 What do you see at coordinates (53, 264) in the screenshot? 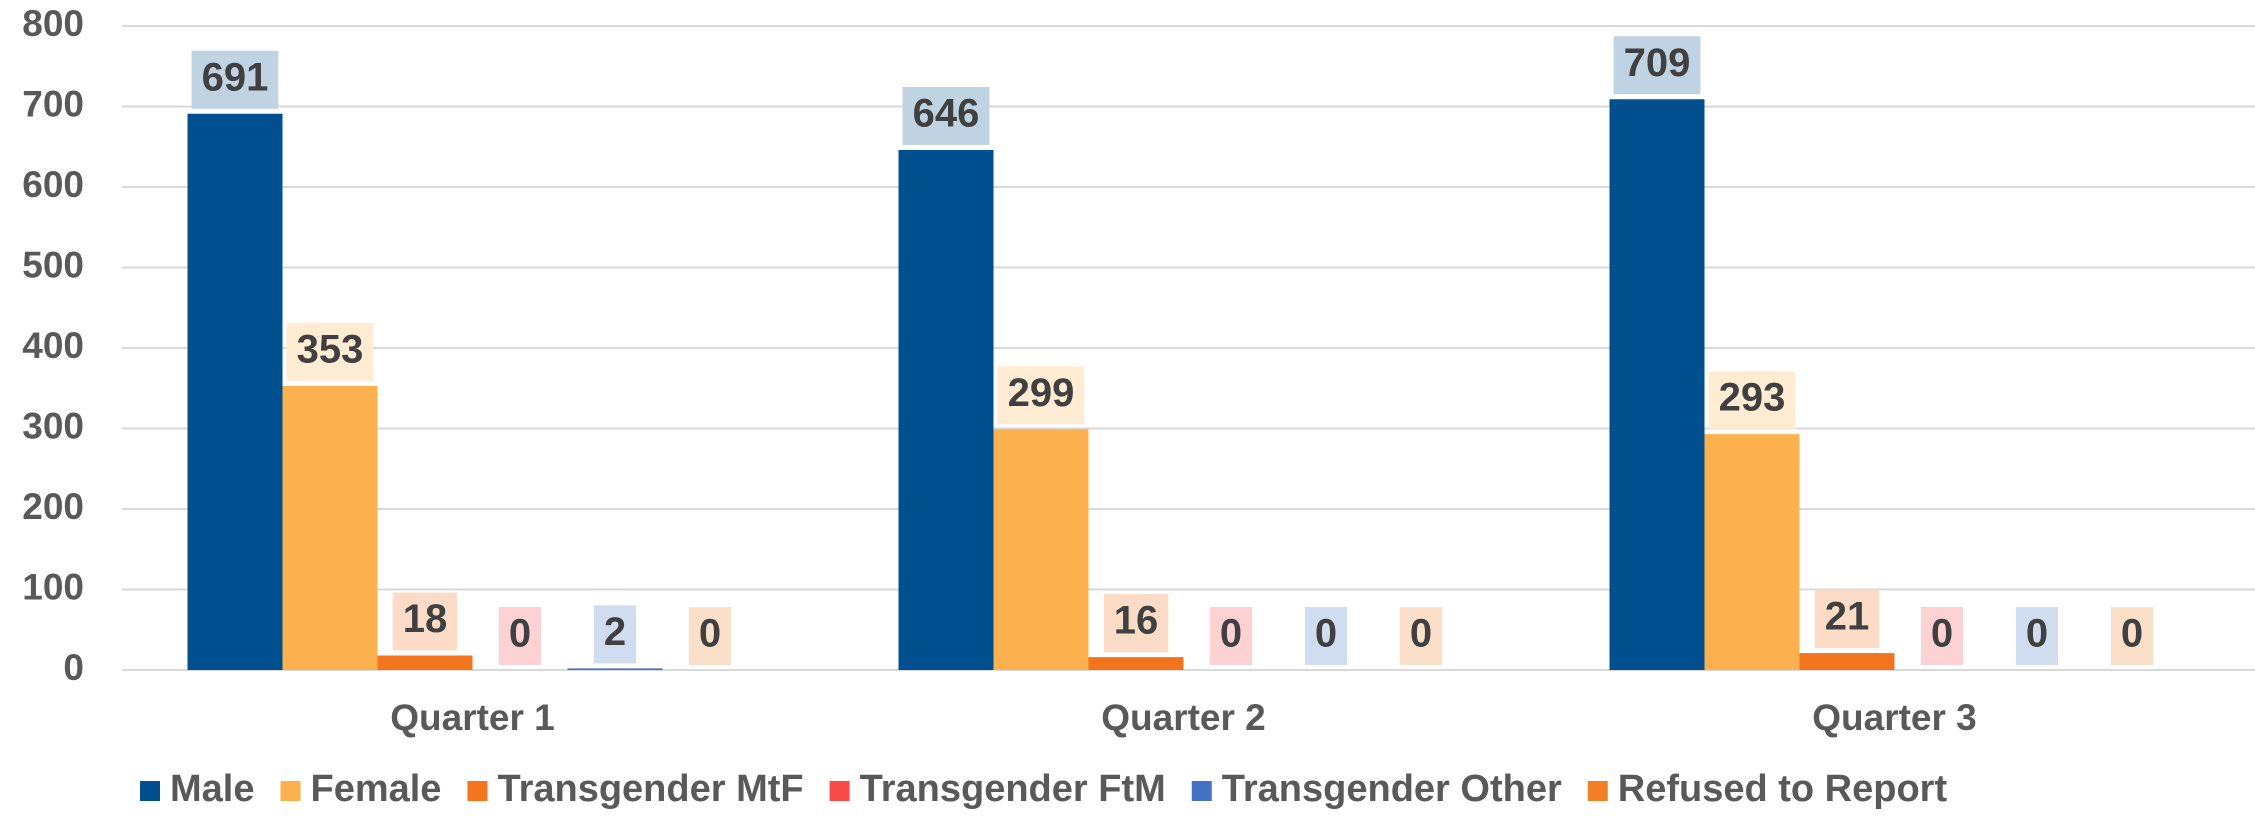
I see `y-tick-label: 500` at bounding box center [53, 264].